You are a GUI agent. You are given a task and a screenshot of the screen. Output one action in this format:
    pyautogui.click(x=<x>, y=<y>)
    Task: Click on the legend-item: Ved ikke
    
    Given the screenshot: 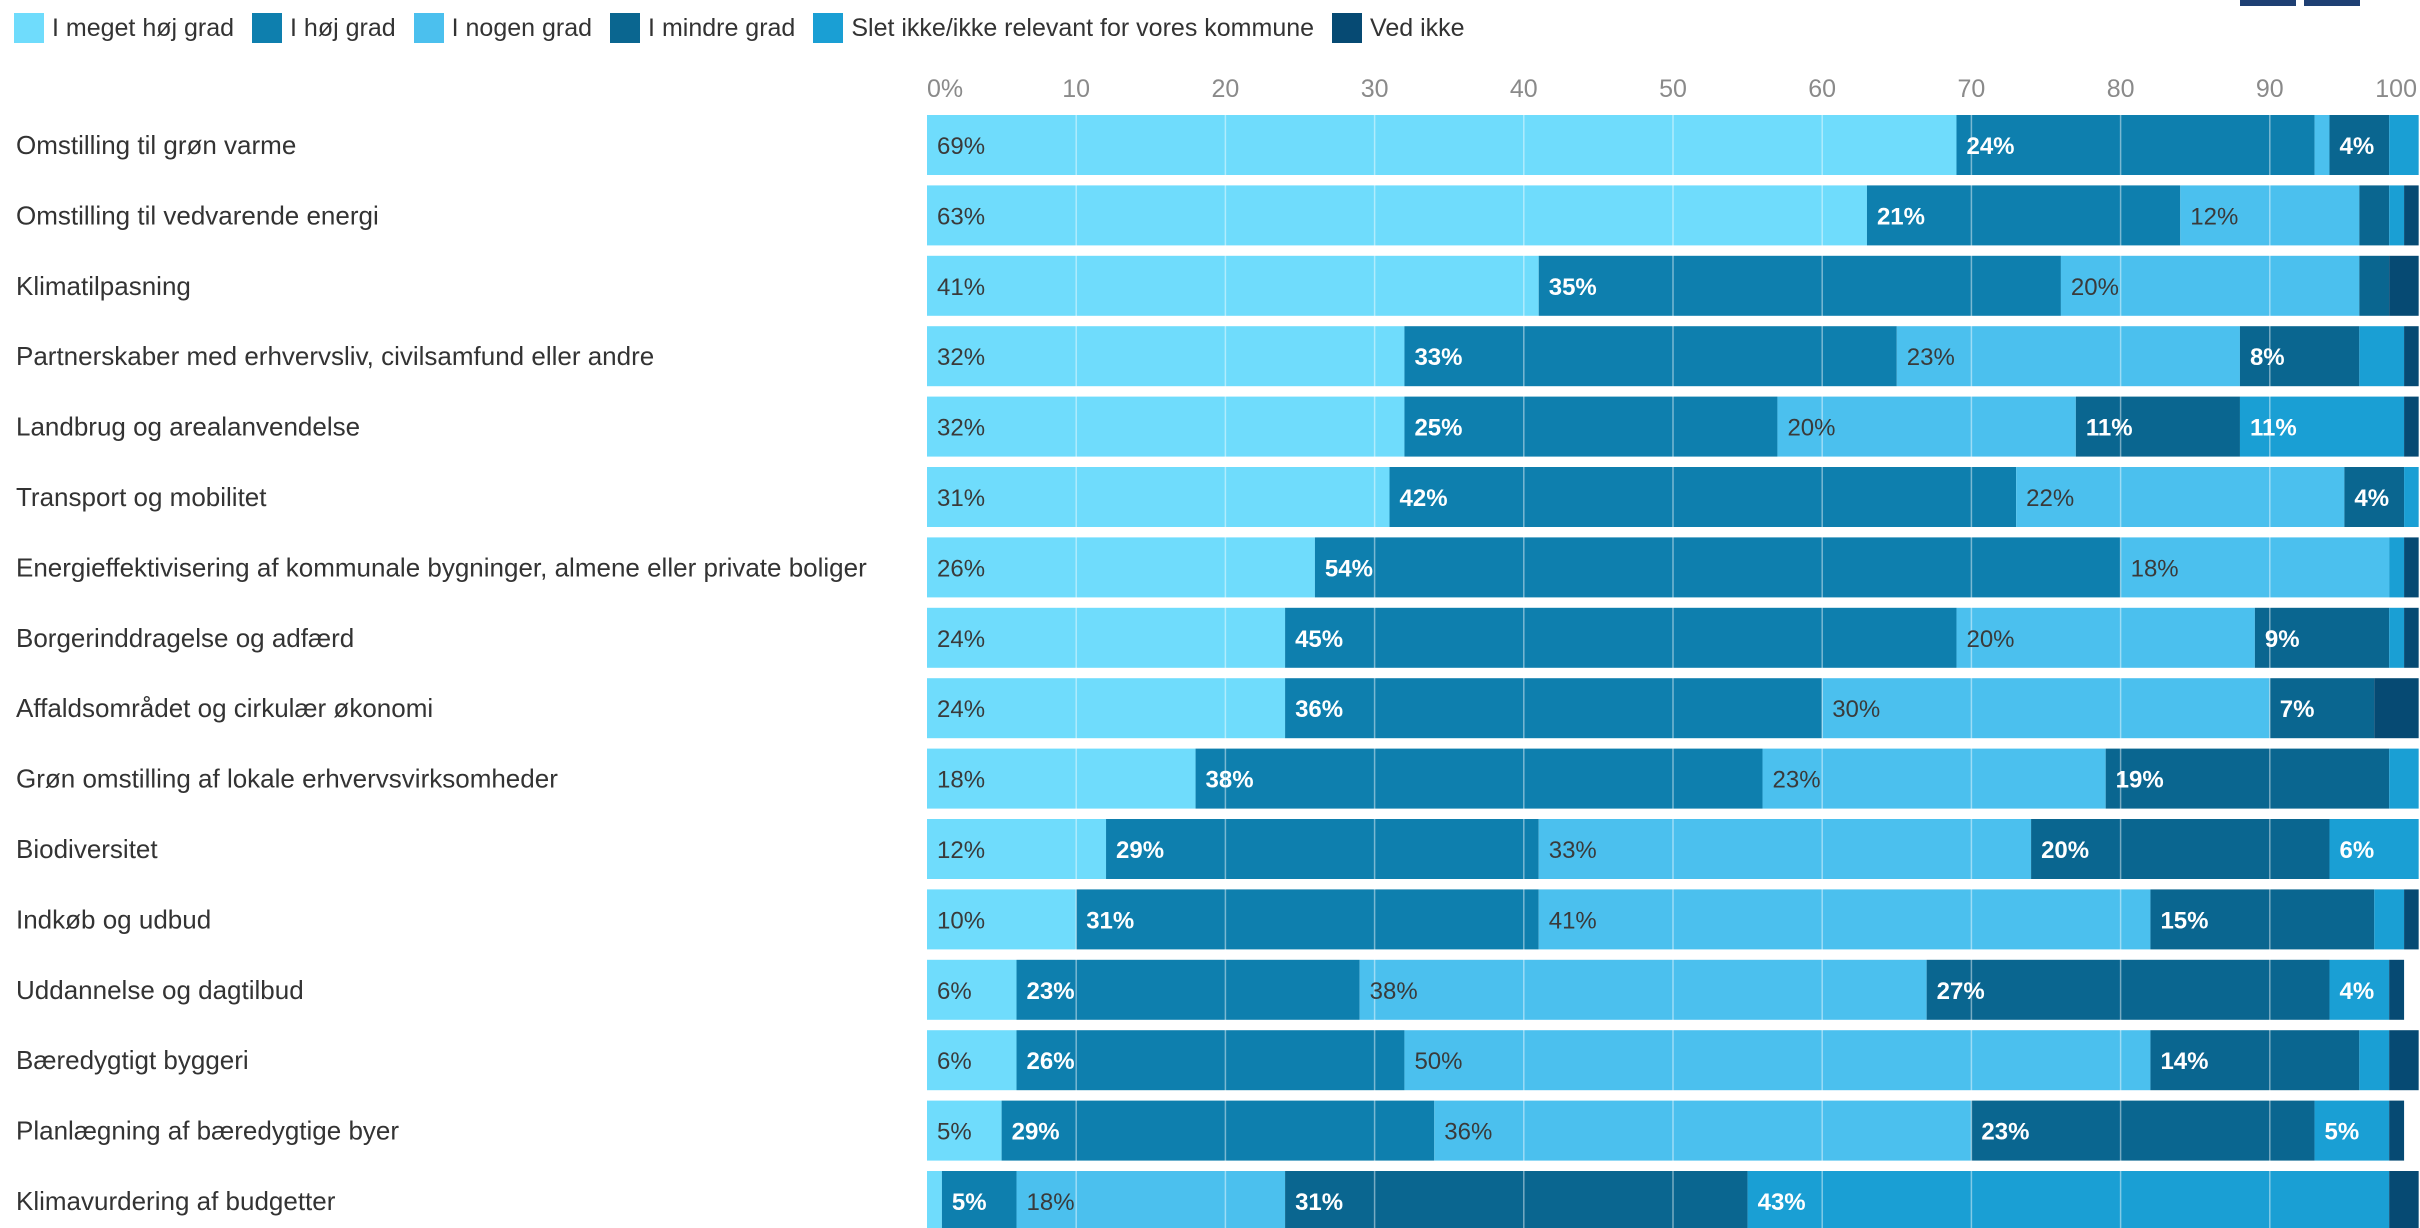 What is the action you would take?
    pyautogui.click(x=1398, y=28)
    